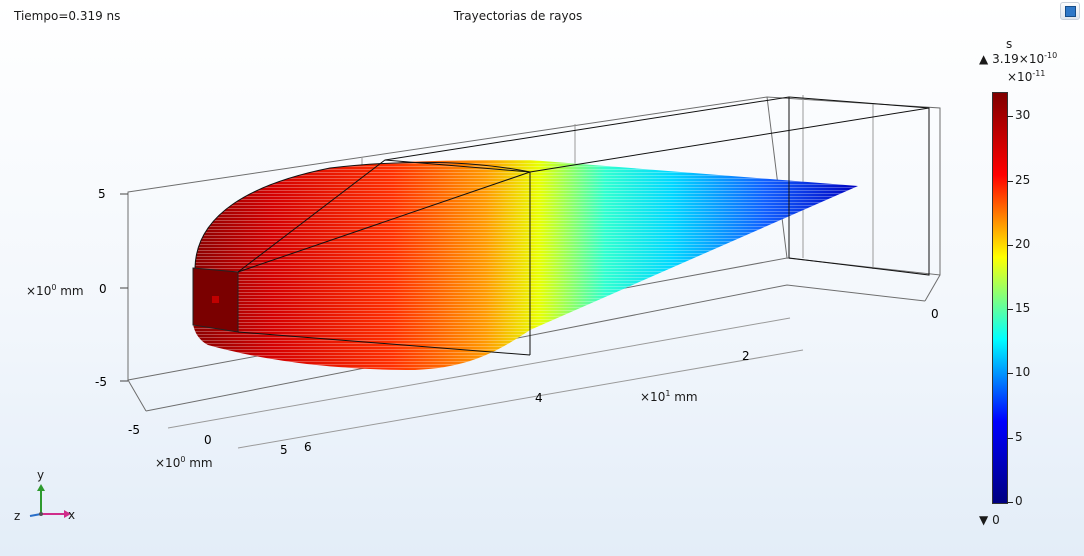 Image resolution: width=1084 pixels, height=556 pixels. What do you see at coordinates (284, 450) in the screenshot?
I see `z-tick-5: 5` at bounding box center [284, 450].